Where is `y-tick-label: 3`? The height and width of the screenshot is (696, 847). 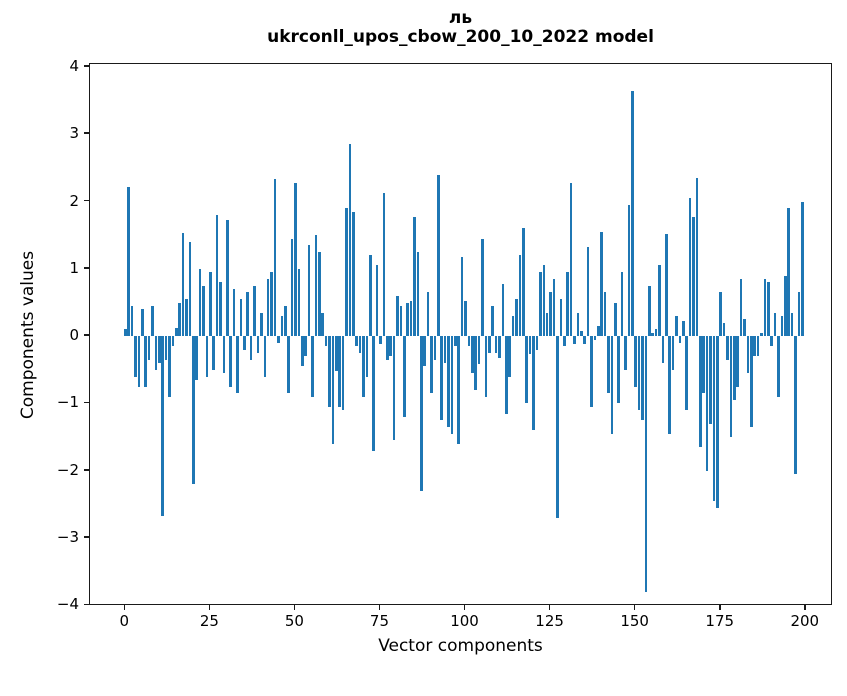 y-tick-label: 3 is located at coordinates (74, 133).